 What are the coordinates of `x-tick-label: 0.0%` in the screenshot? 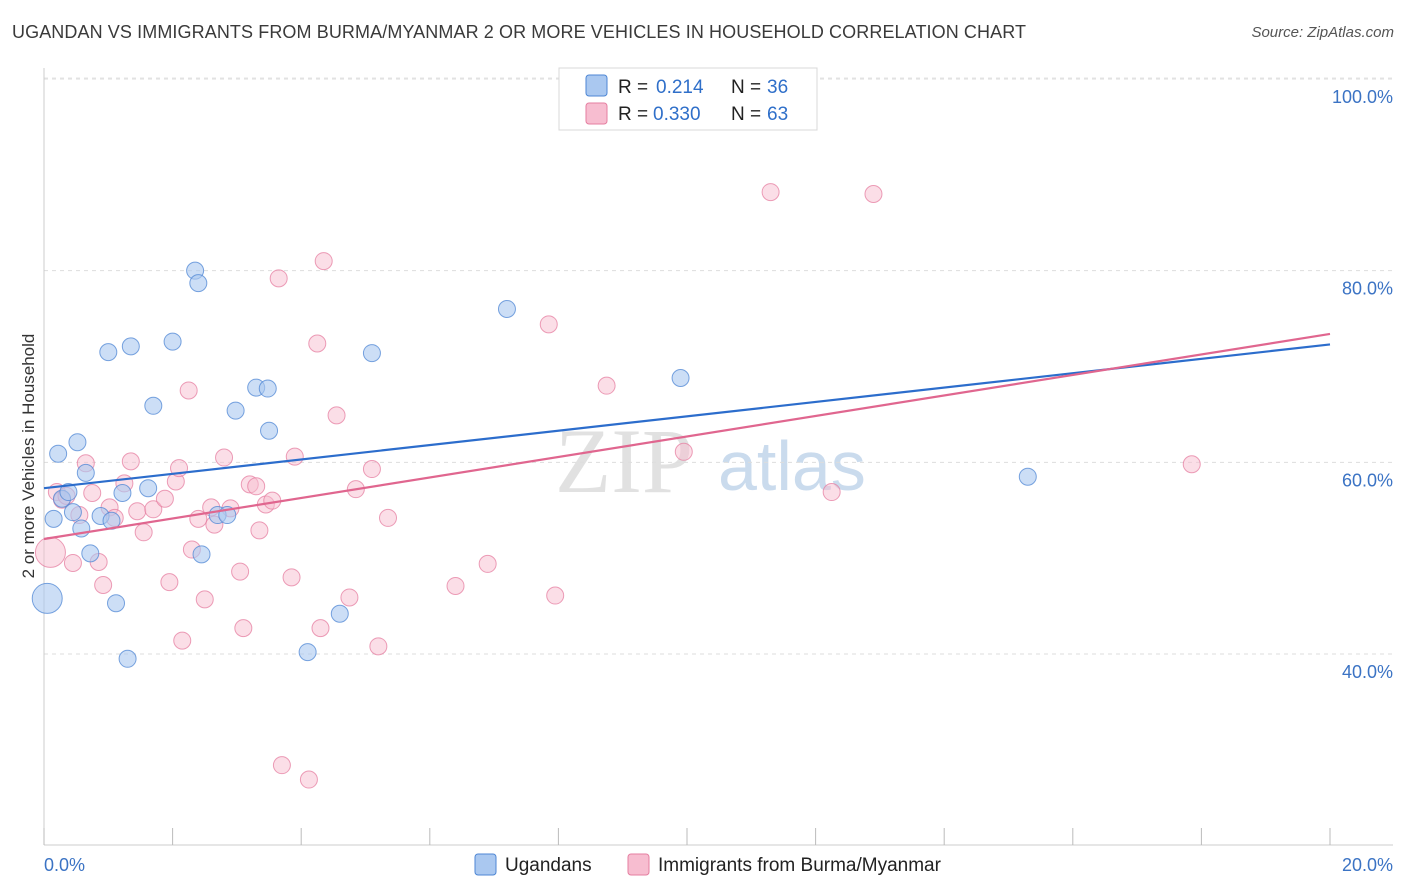 It's located at (64, 865).